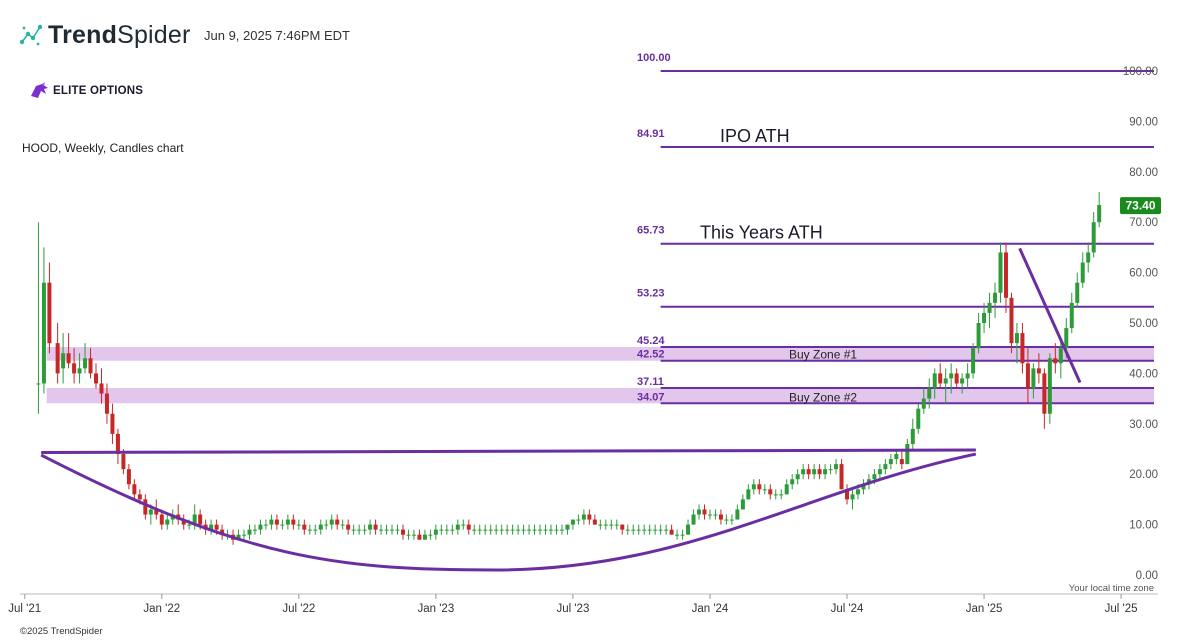 This screenshot has height=641, width=1184. What do you see at coordinates (600, 395) in the screenshot?
I see `buy-zone-2-band` at bounding box center [600, 395].